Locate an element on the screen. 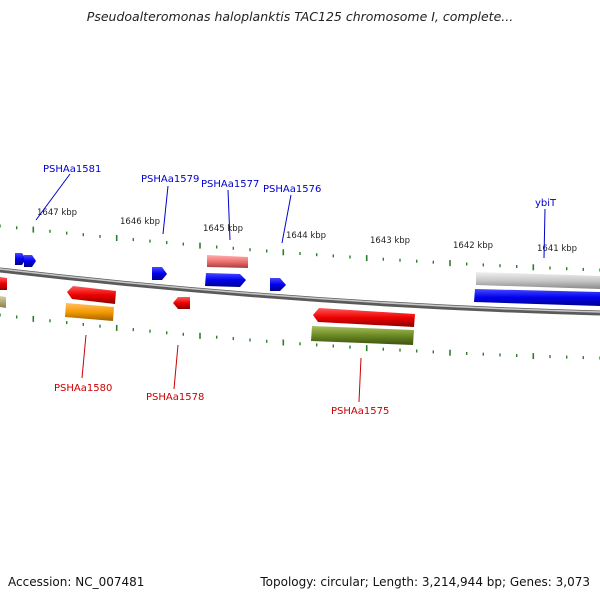 This screenshot has width=600, height=600. gene-feature-PSHAa1580 is located at coordinates (91, 295).